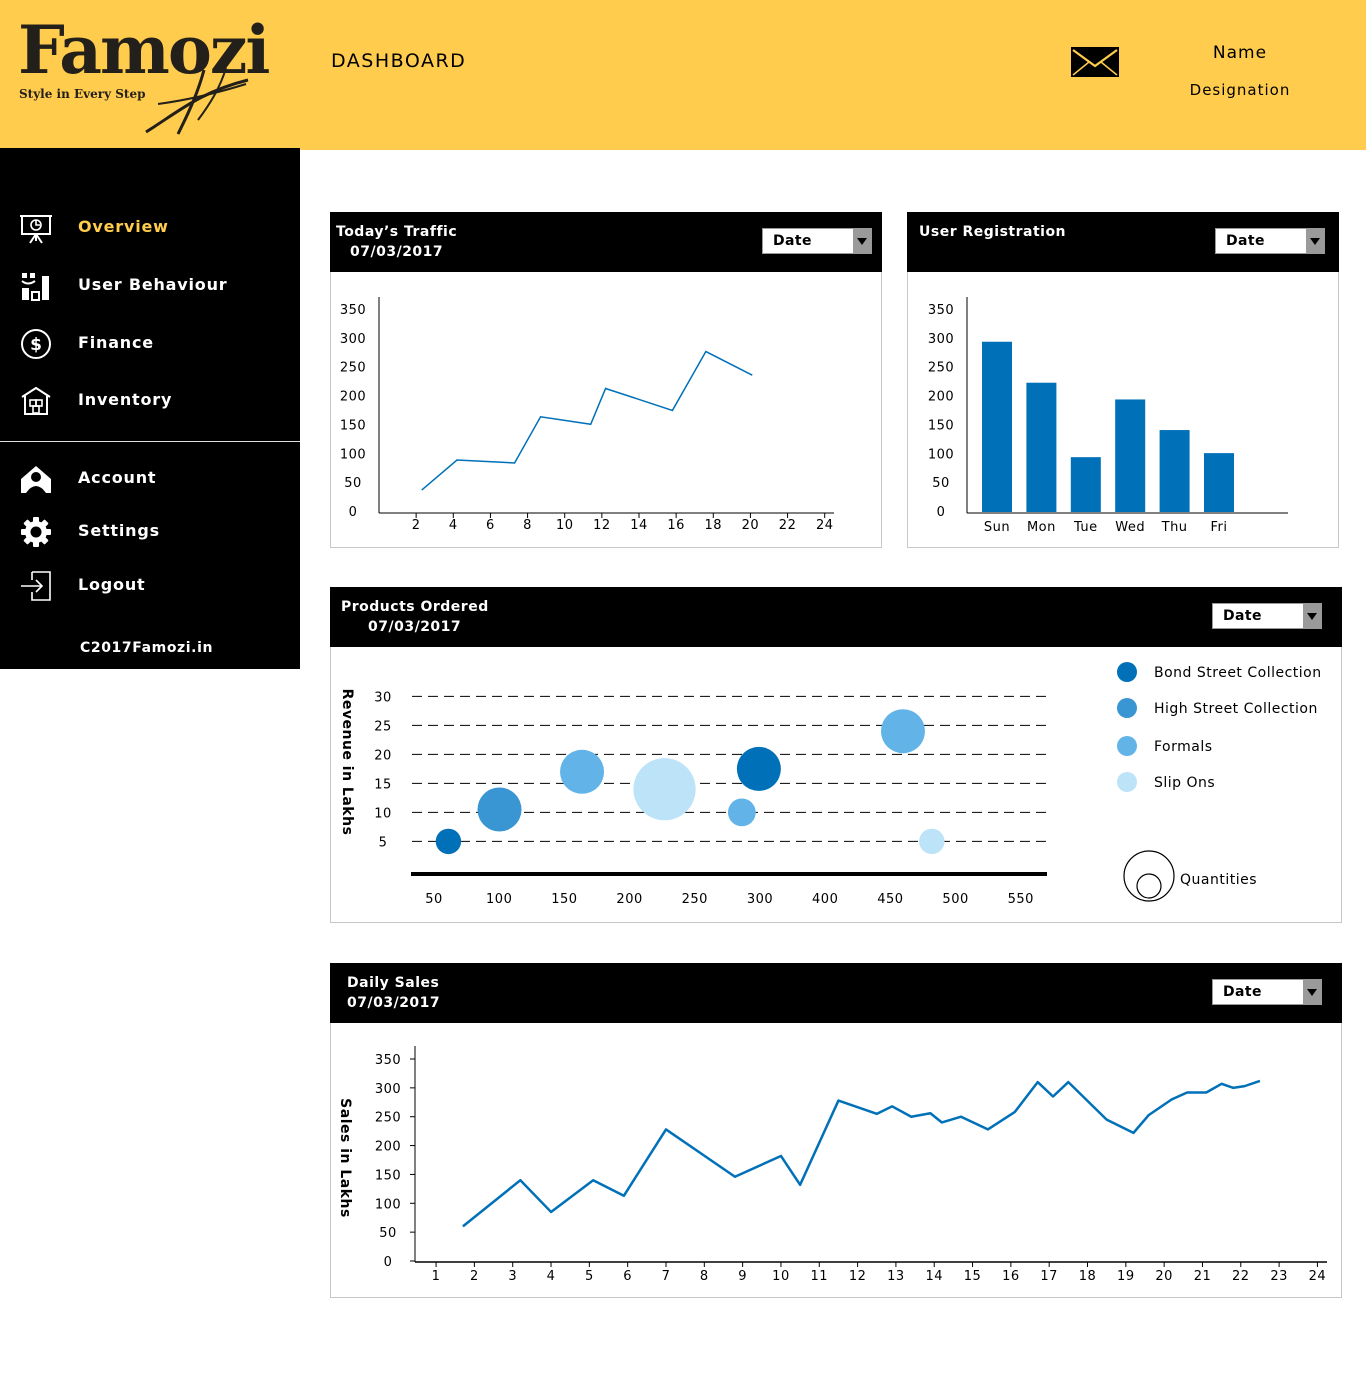 The height and width of the screenshot is (1380, 1366). Describe the element at coordinates (36, 229) in the screenshot. I see `presentation-icon` at that location.